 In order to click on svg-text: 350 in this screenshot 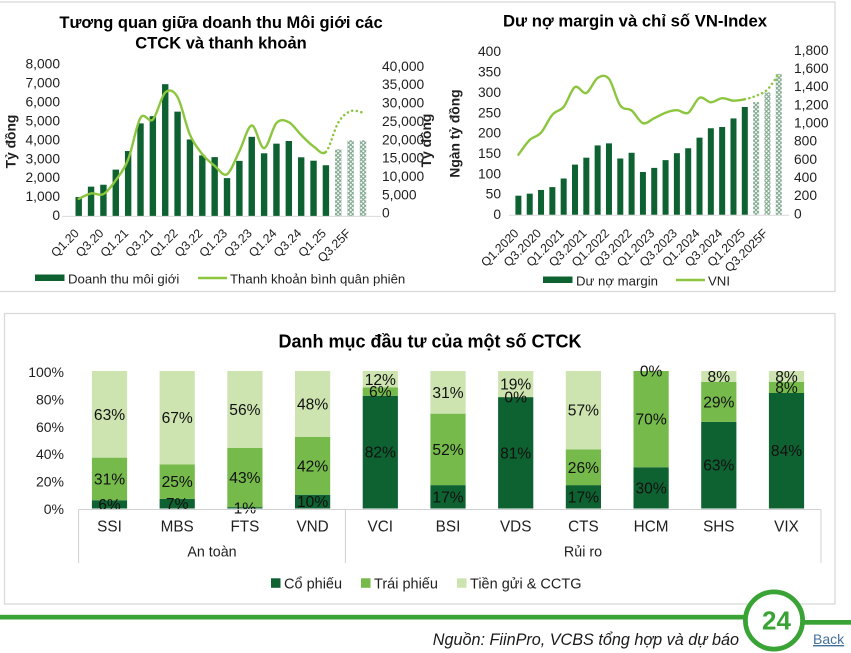, I will do `click(489, 72)`.